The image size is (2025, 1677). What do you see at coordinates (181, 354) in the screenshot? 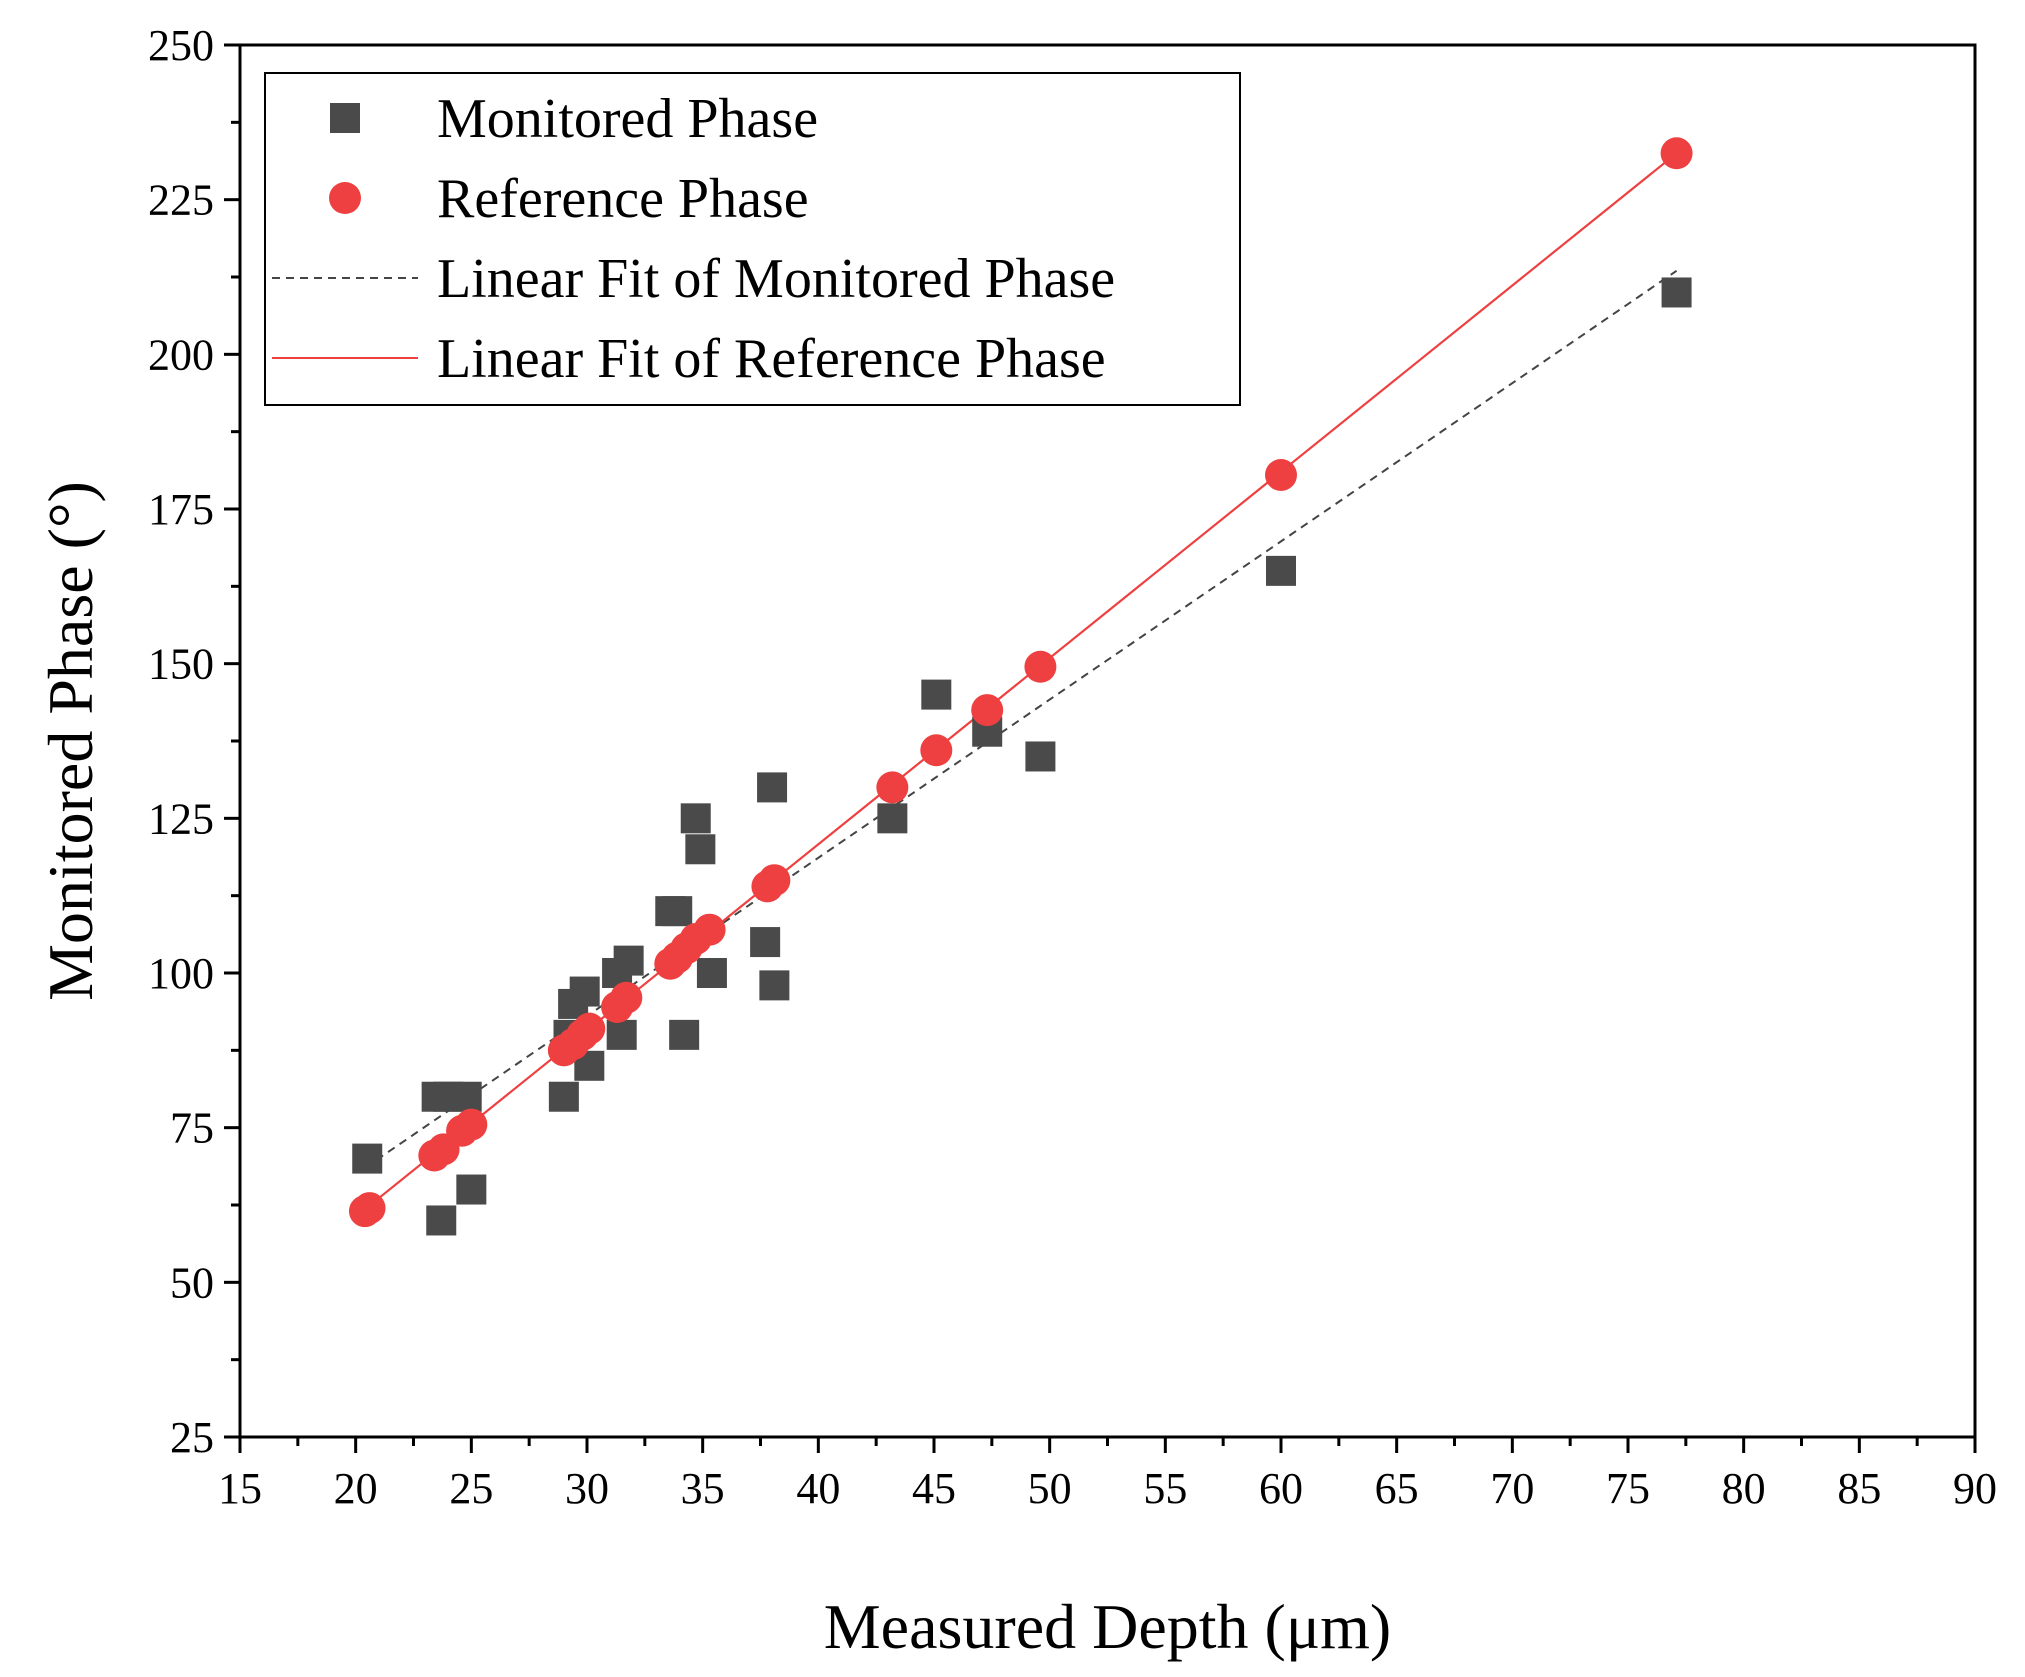
I see `y-tick-label: 200` at bounding box center [181, 354].